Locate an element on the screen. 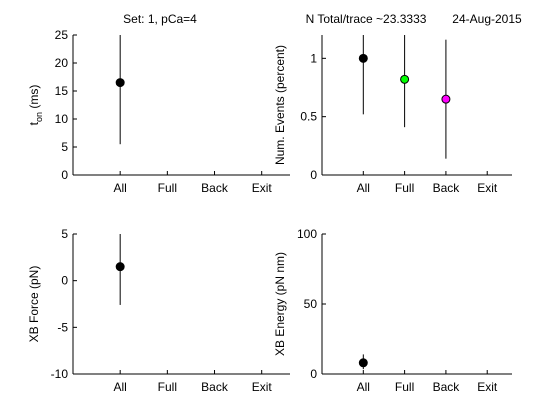 The height and width of the screenshot is (420, 560). figure-title-left: Set: 1, pCa=4 is located at coordinates (160, 19).